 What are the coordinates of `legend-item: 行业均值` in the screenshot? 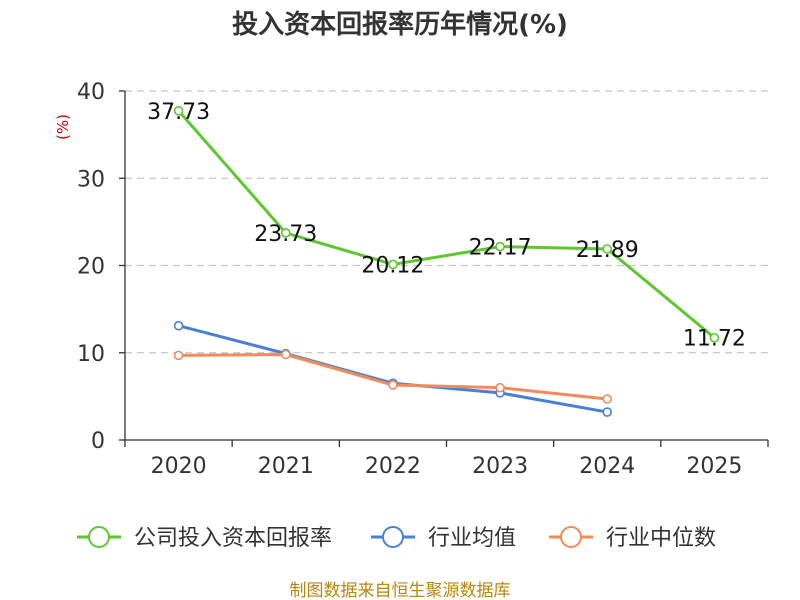 It's located at (443, 538).